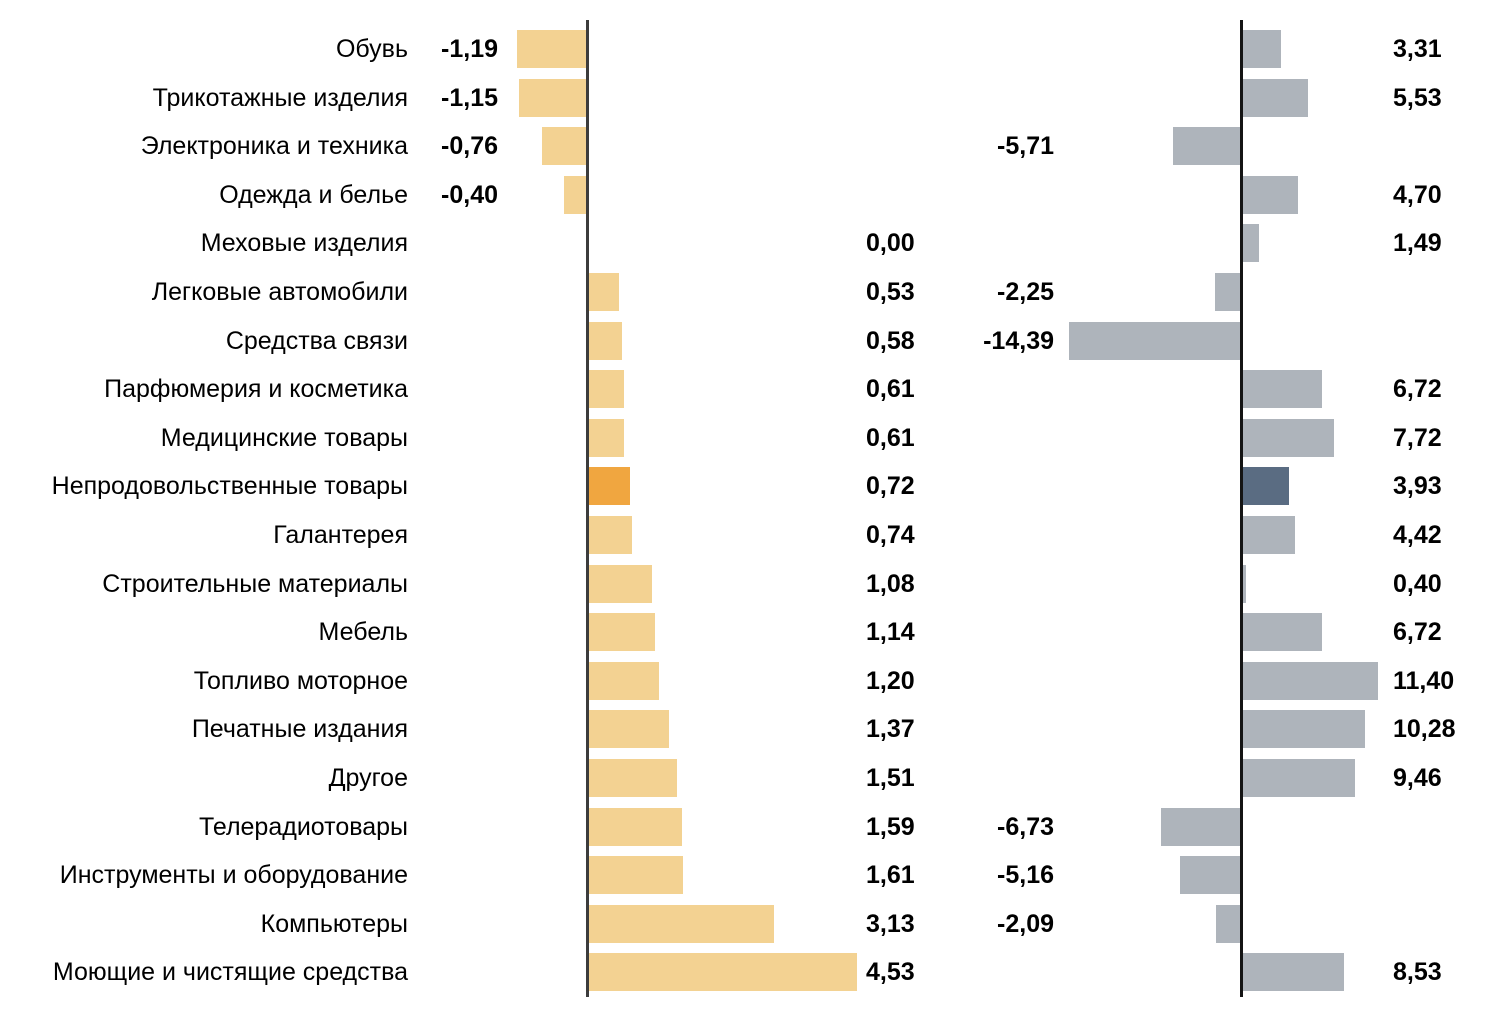 This screenshot has height=1016, width=1488. What do you see at coordinates (1417, 486) in the screenshot?
I see `right-value-label: 3,93` at bounding box center [1417, 486].